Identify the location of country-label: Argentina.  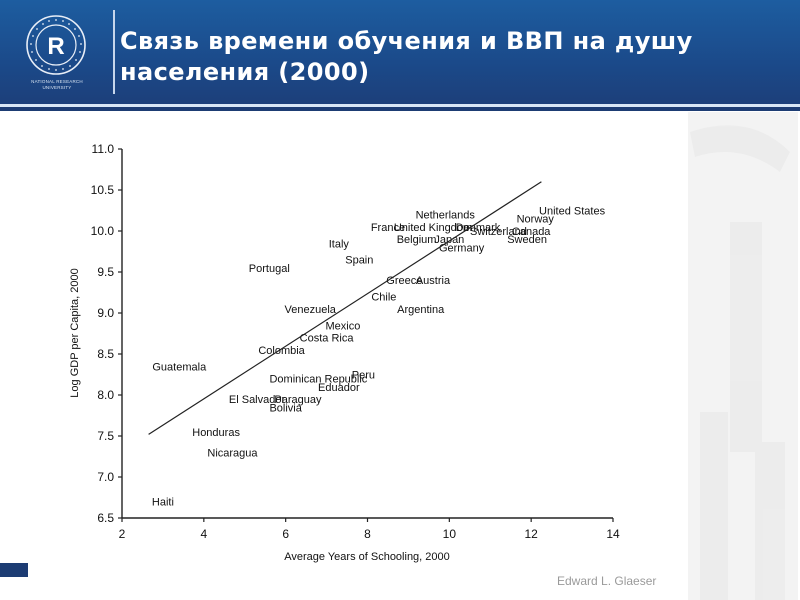
(421, 310).